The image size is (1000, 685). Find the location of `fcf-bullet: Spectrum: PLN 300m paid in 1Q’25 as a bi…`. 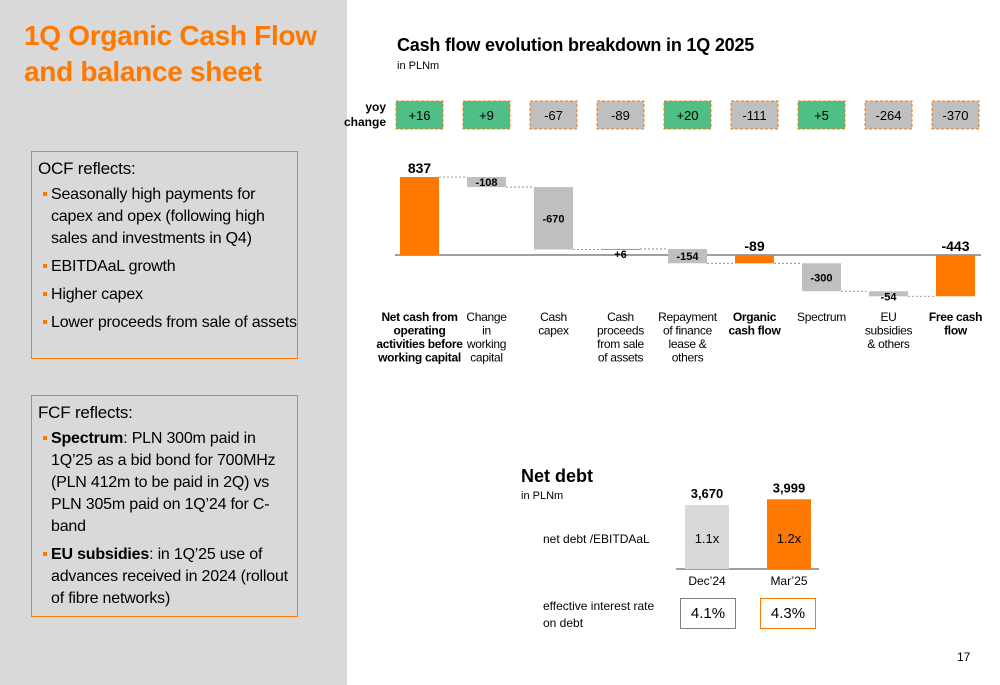

fcf-bullet: Spectrum: PLN 300m paid in 1Q’25 as a bi… is located at coordinates (164, 483).